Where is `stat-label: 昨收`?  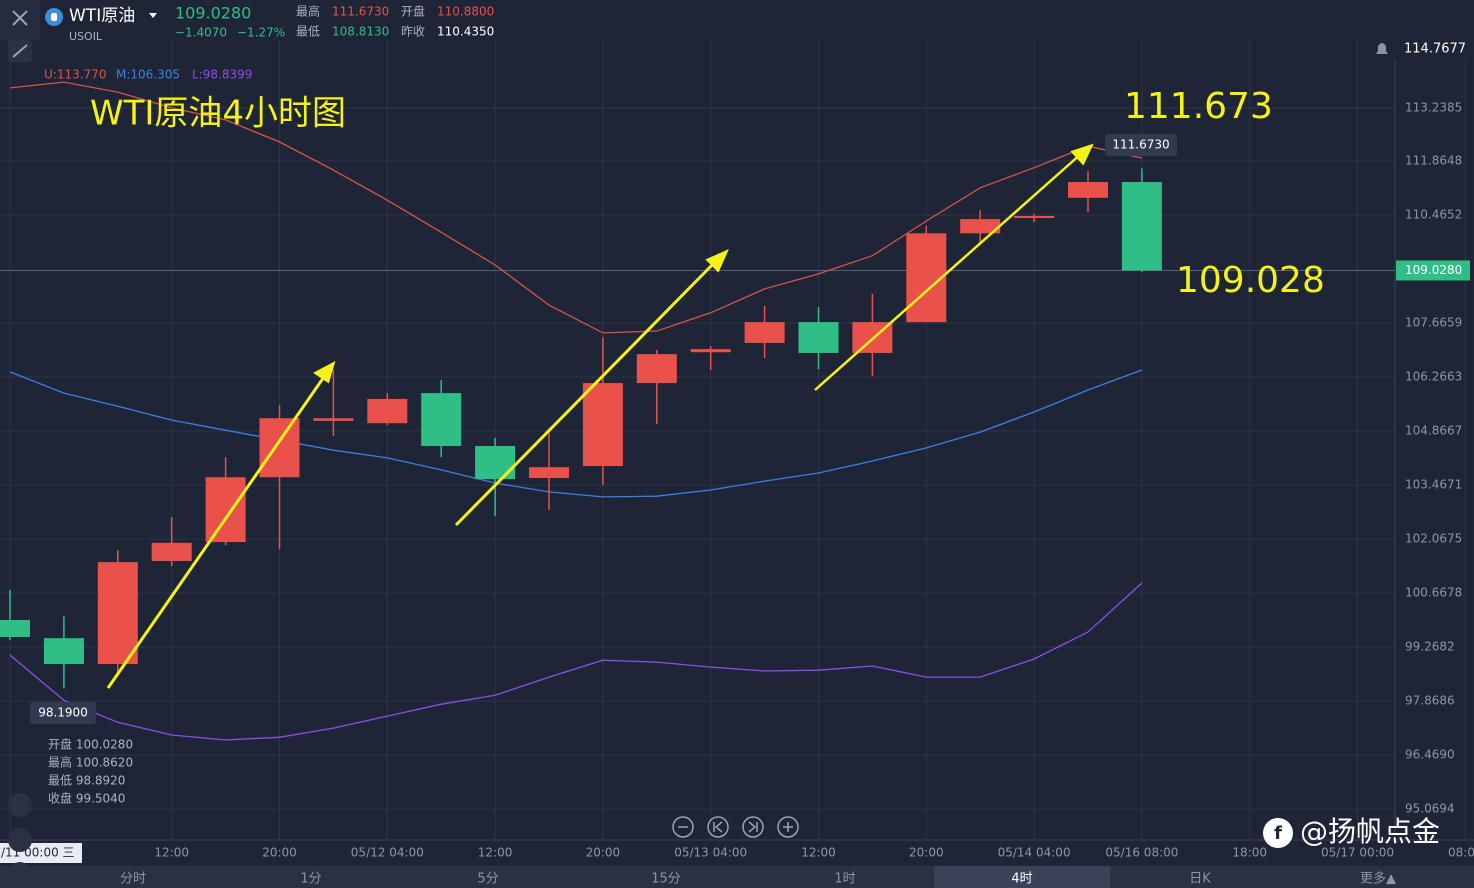
stat-label: 昨收 is located at coordinates (413, 32).